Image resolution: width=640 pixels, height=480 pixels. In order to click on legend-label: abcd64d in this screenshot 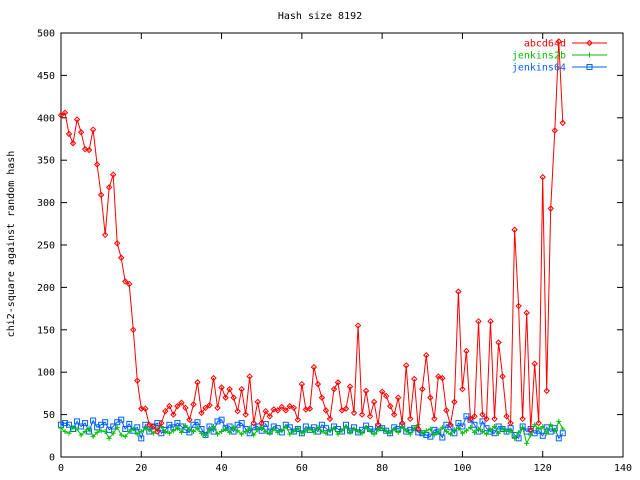, I will do `click(545, 44)`.